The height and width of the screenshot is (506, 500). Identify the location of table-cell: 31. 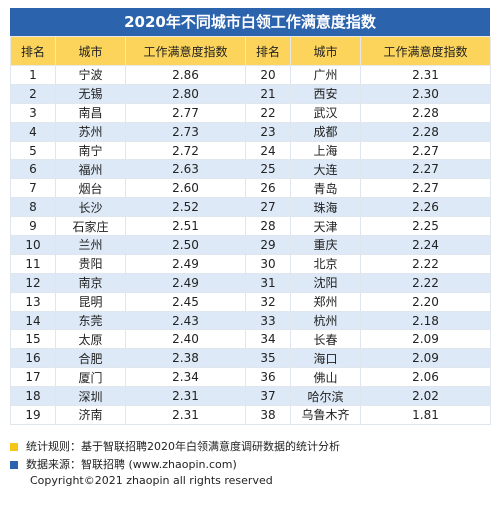
(268, 282).